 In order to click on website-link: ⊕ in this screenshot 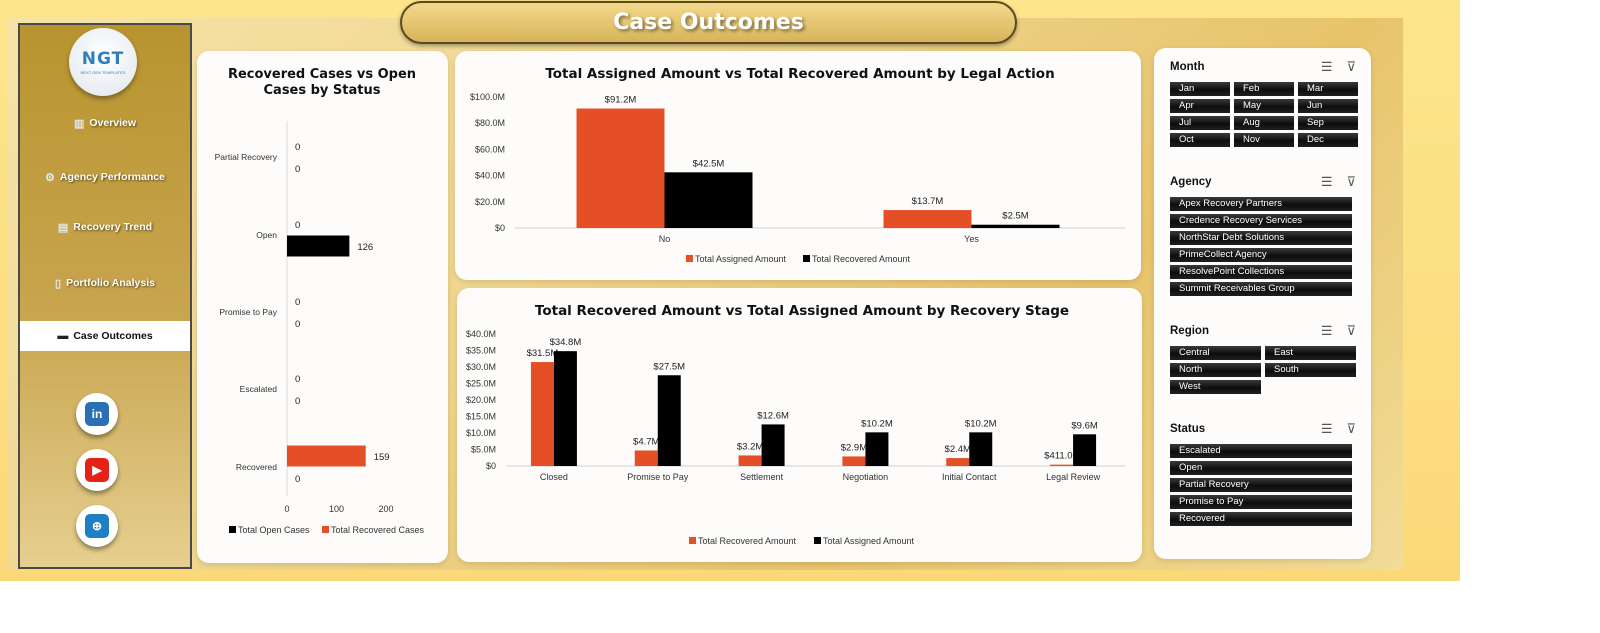, I will do `click(97, 526)`.